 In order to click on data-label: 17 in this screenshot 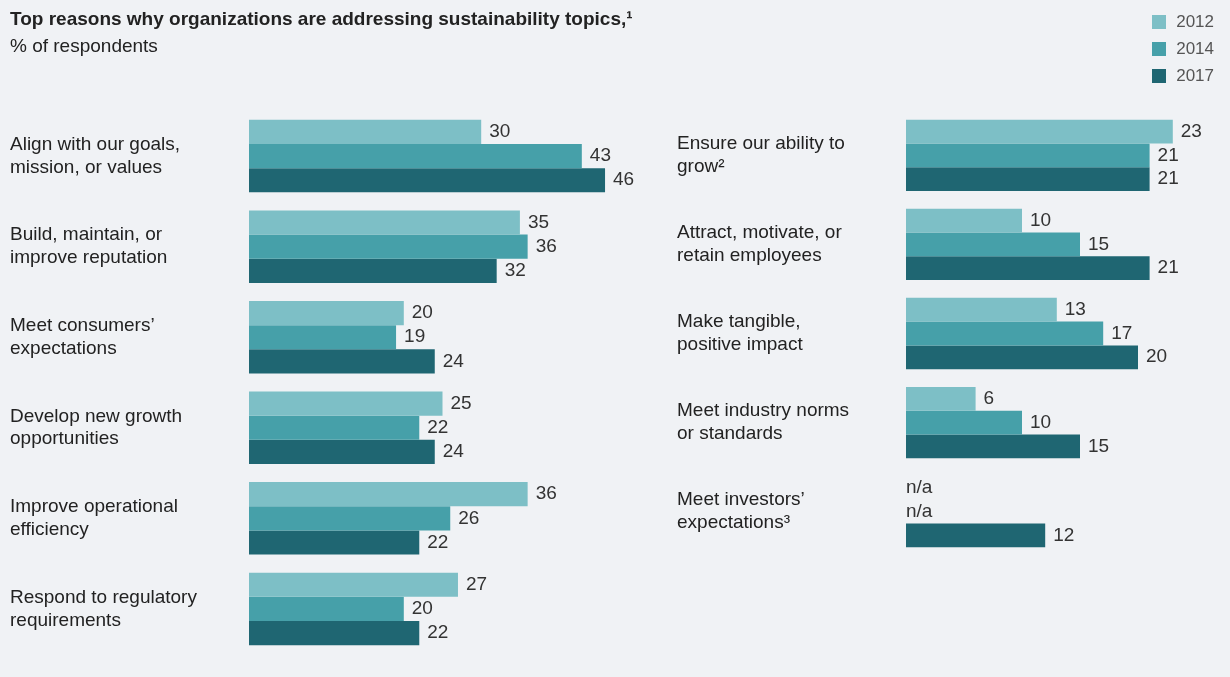, I will do `click(1122, 332)`.